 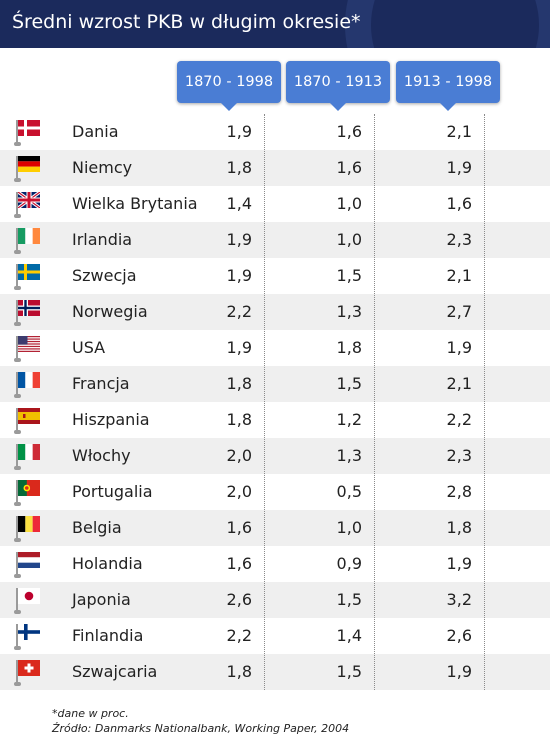 I want to click on country-name: Francja, so click(x=101, y=383).